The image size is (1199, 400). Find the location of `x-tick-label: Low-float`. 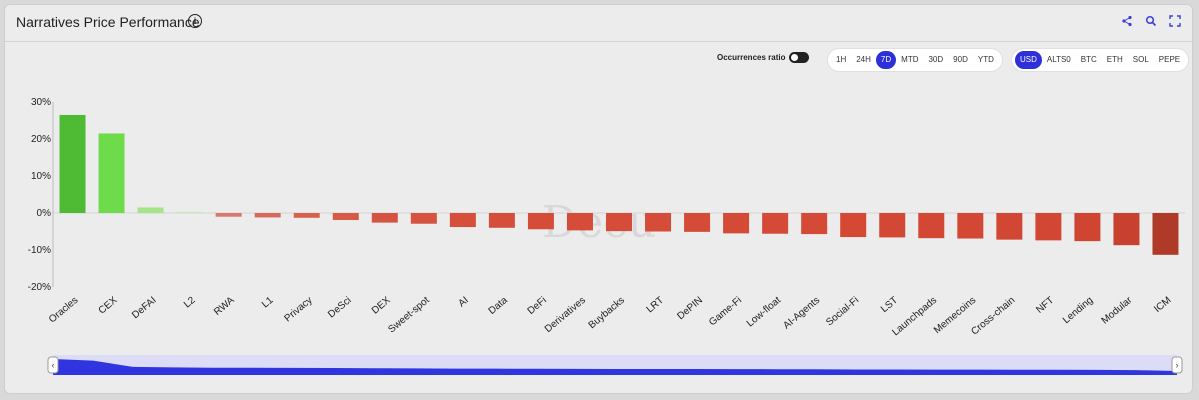

x-tick-label: Low-float is located at coordinates (764, 312).